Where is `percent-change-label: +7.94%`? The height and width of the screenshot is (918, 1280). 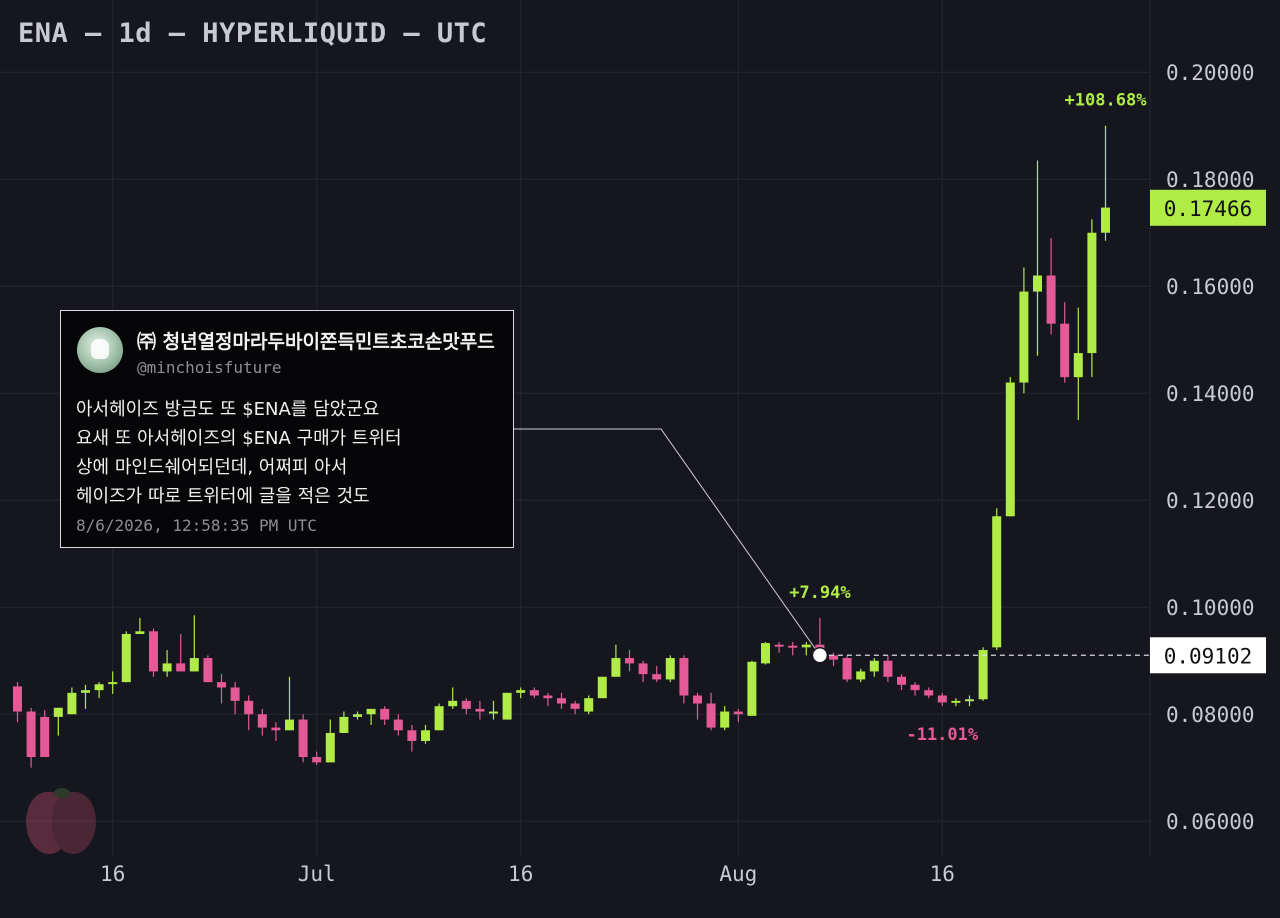 percent-change-label: +7.94% is located at coordinates (820, 593).